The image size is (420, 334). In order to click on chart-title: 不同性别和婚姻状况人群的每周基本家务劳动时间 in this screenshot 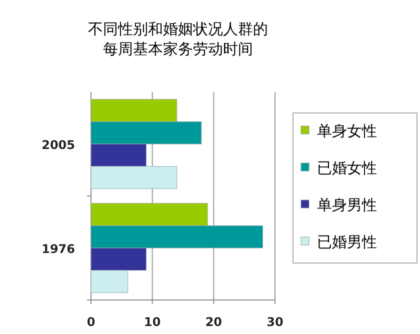, I will do `click(178, 39)`.